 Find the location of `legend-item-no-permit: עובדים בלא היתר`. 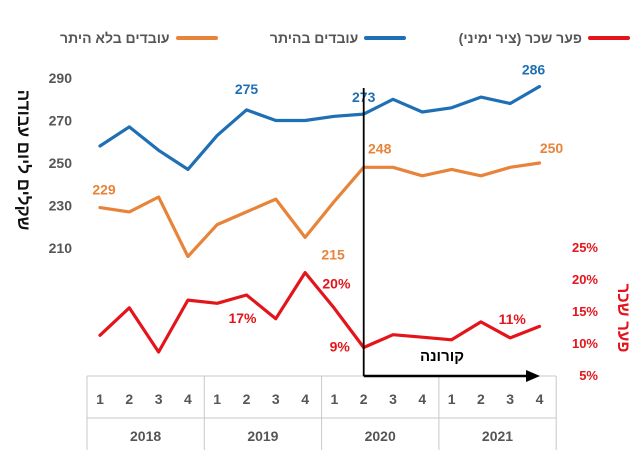

legend-item-no-permit: עובדים בלא היתר is located at coordinates (139, 38).